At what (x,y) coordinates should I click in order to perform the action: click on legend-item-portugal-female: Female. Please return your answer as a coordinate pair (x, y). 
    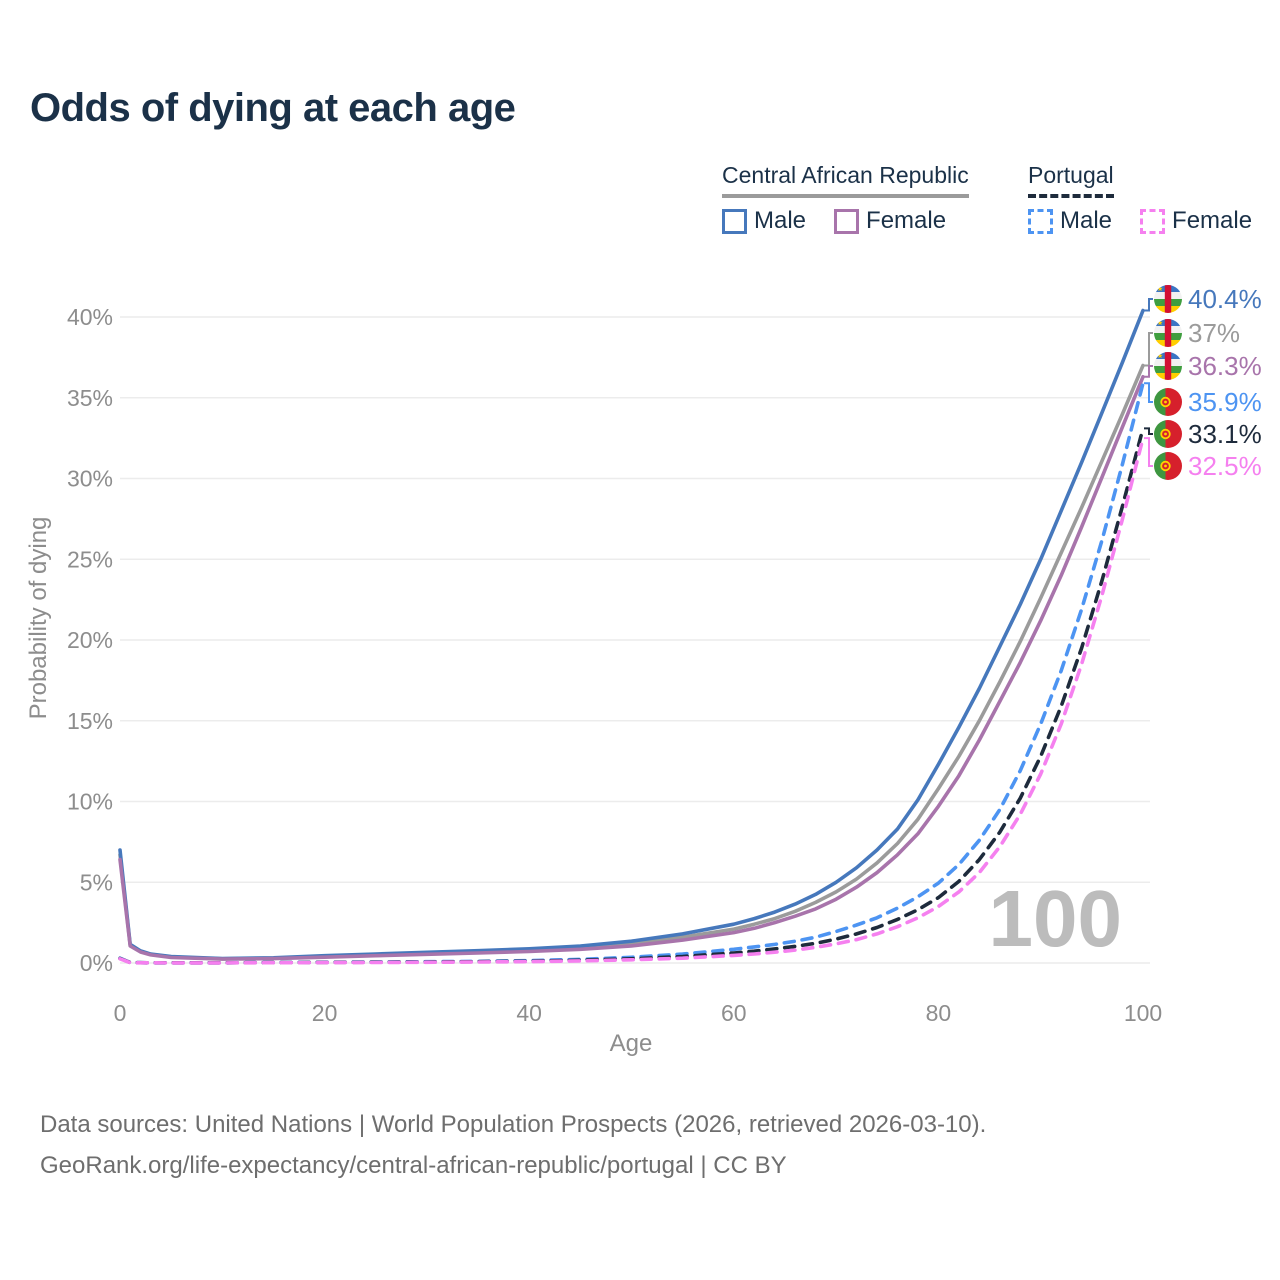
    Looking at the image, I should click on (1196, 221).